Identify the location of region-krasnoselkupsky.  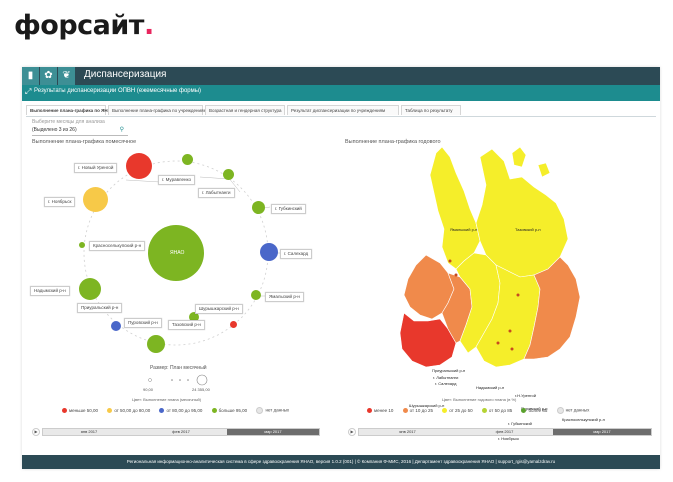
(552, 308).